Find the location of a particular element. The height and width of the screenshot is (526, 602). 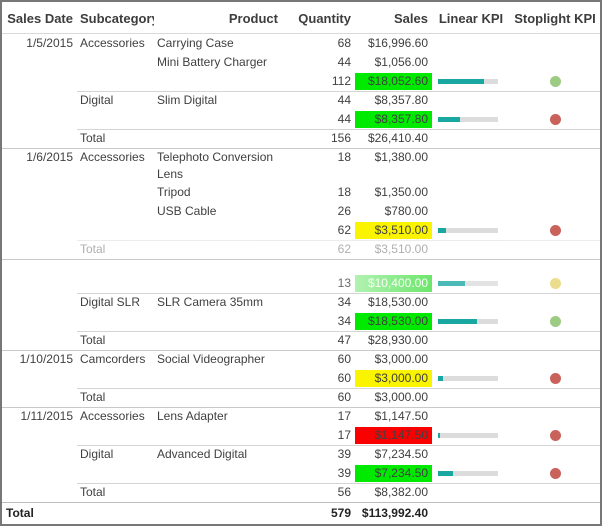

sales-cell: $1,380.00 is located at coordinates (401, 157).